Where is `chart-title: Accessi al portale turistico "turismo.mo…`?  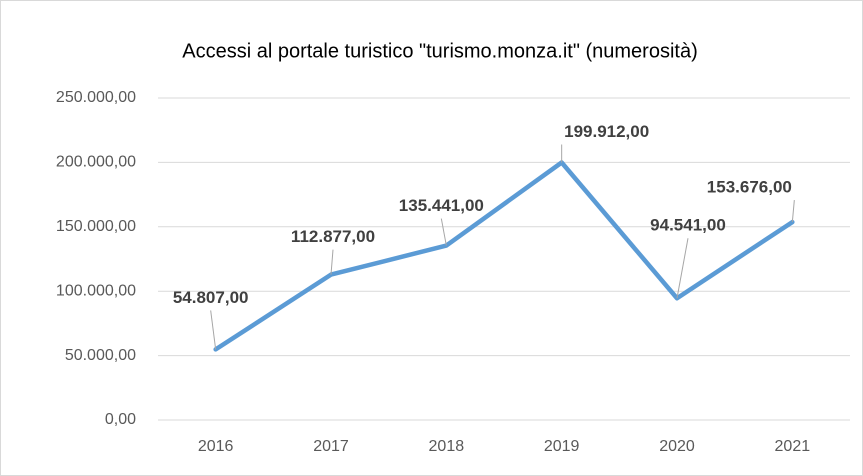 chart-title: Accessi al portale turistico "turismo.mo… is located at coordinates (439, 51).